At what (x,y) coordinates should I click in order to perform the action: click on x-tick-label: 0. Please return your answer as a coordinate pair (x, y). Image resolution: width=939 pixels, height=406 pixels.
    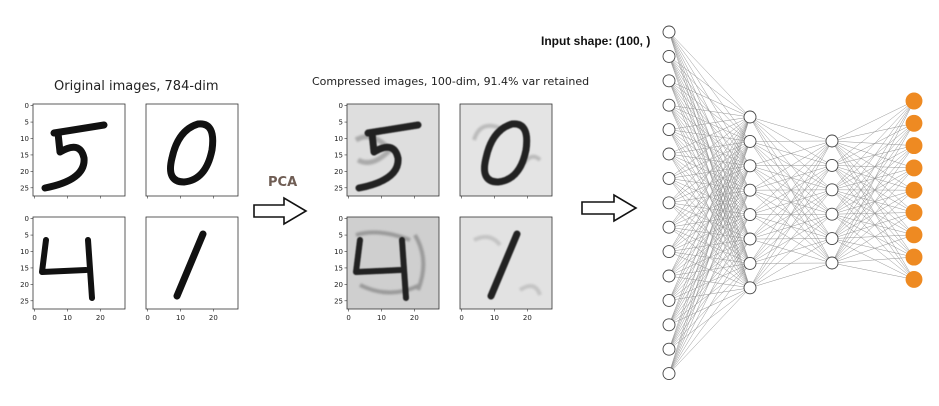
    Looking at the image, I should click on (147, 318).